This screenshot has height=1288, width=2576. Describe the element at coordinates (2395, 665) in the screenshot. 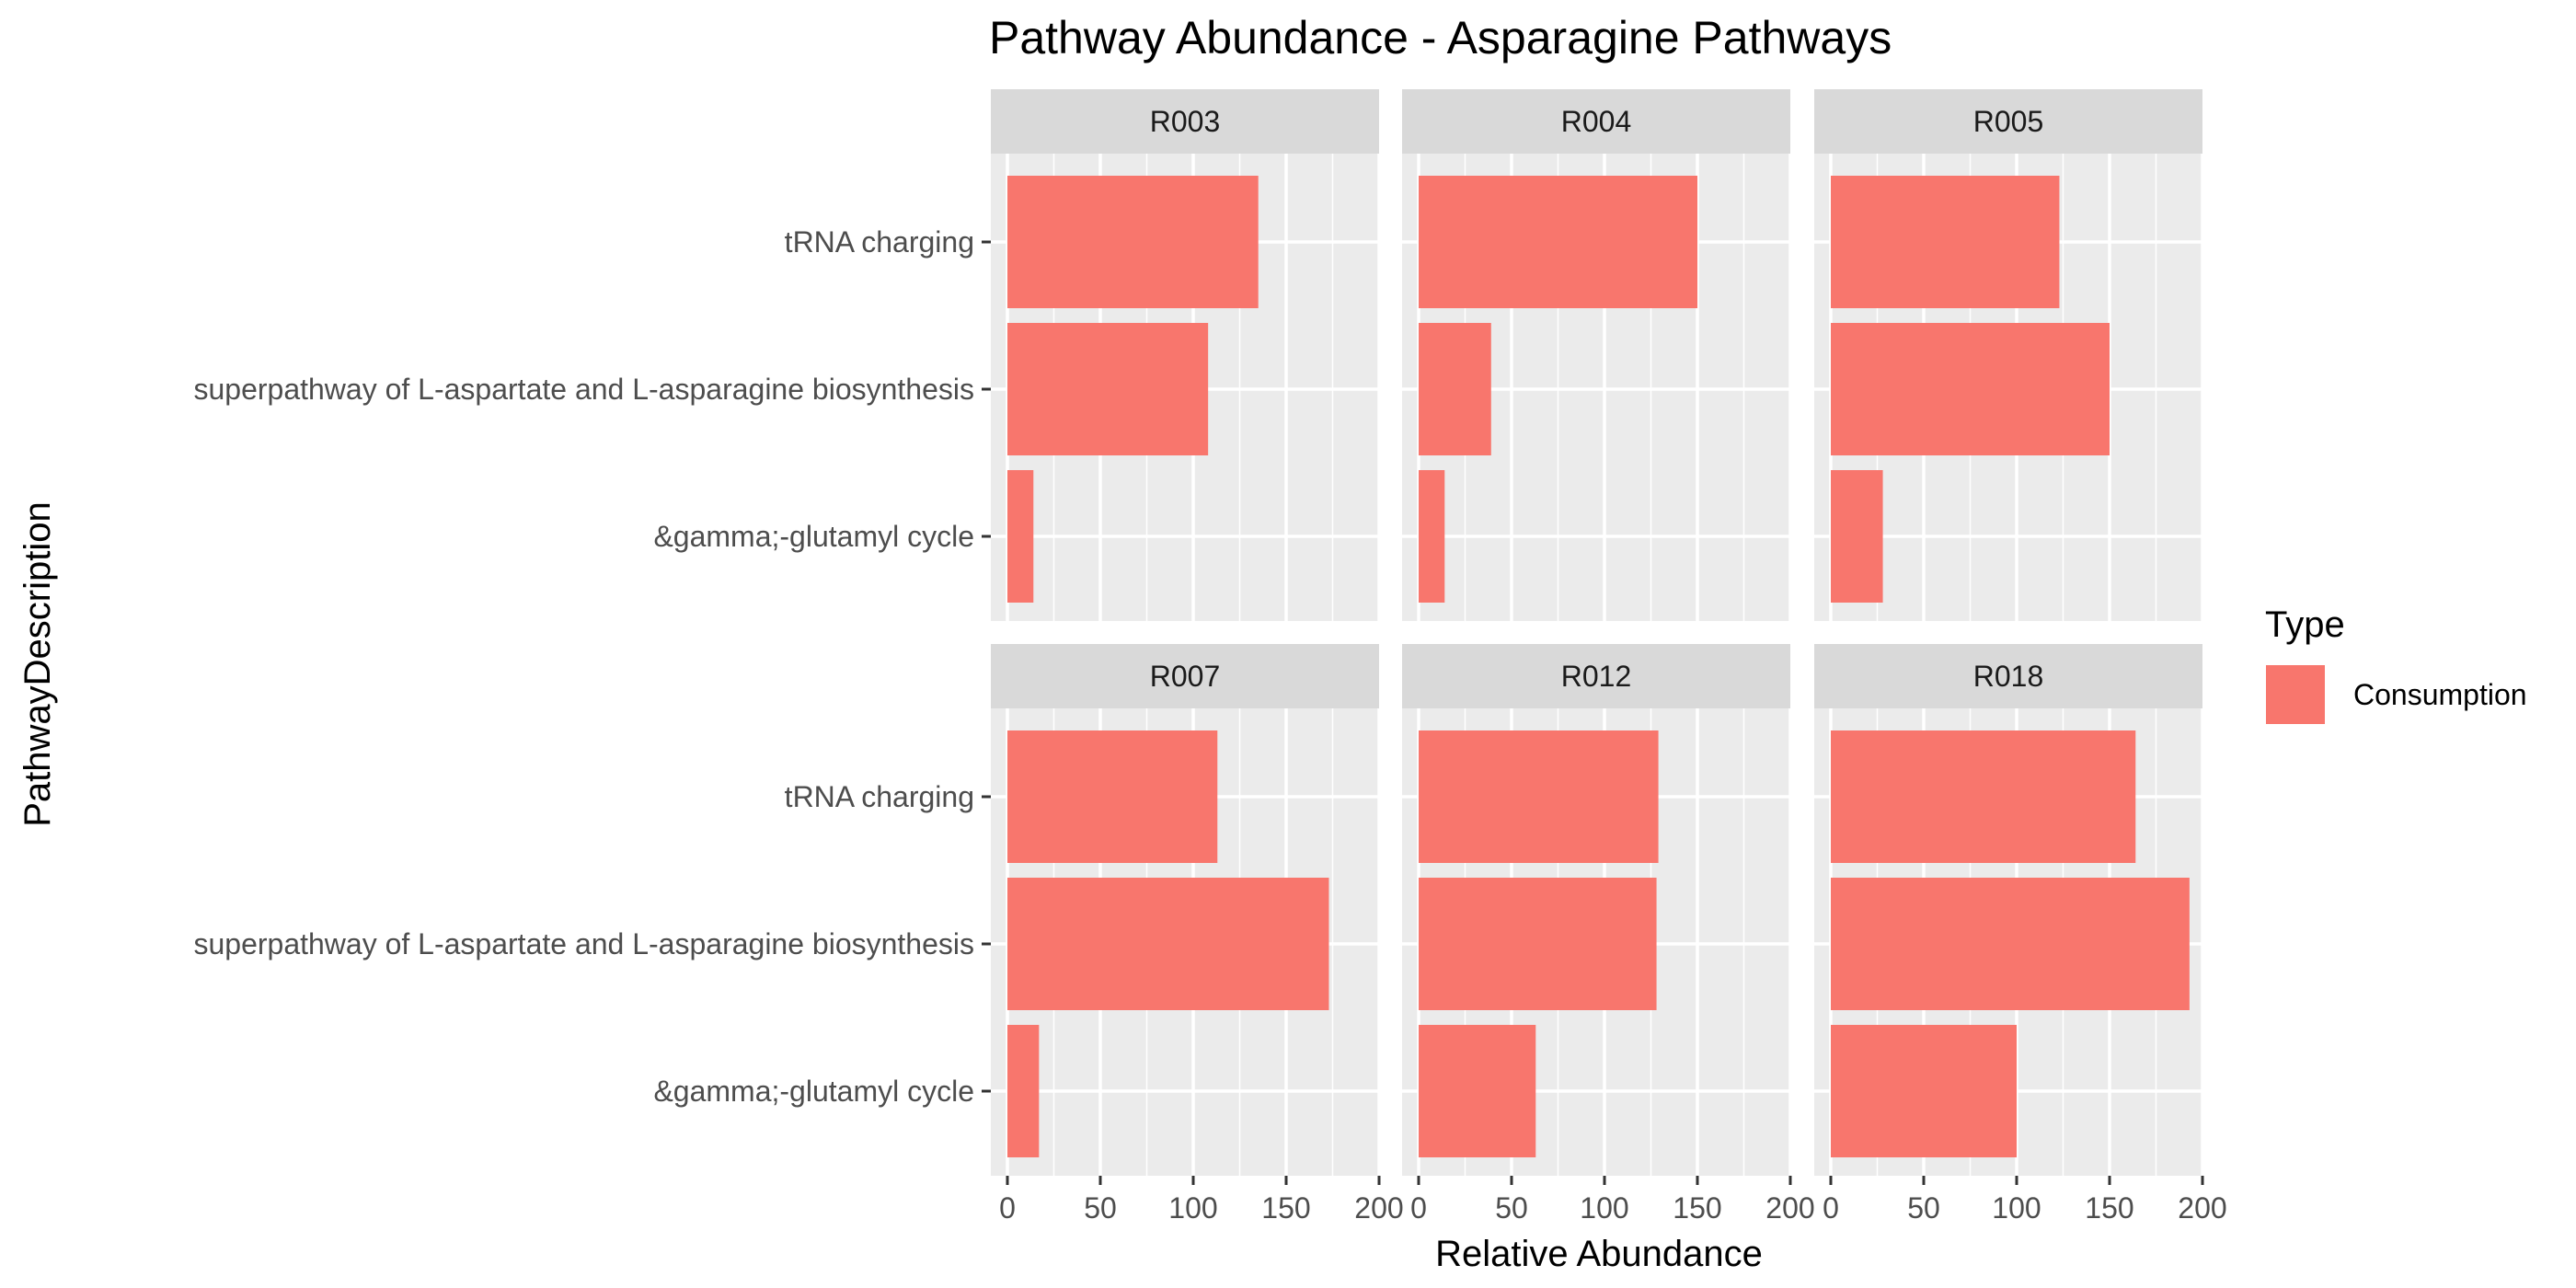

I see `legend: Type Consumption` at that location.